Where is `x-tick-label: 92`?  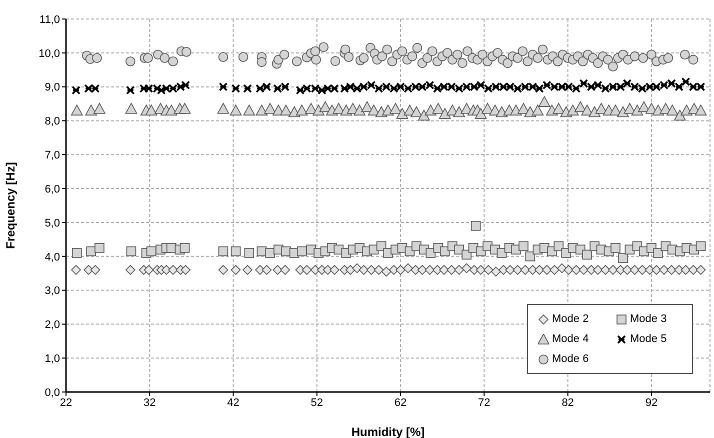
x-tick-label: 92 is located at coordinates (651, 402).